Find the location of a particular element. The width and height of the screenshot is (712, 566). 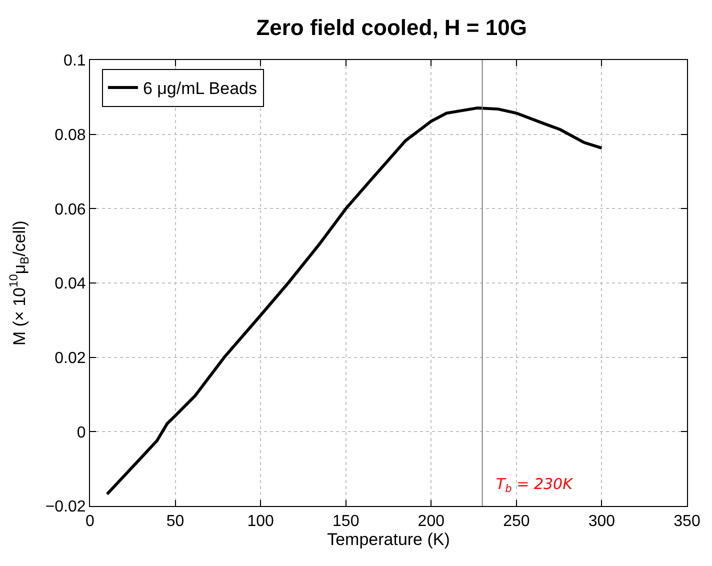

y-tick-label: −0.02 is located at coordinates (65, 507).